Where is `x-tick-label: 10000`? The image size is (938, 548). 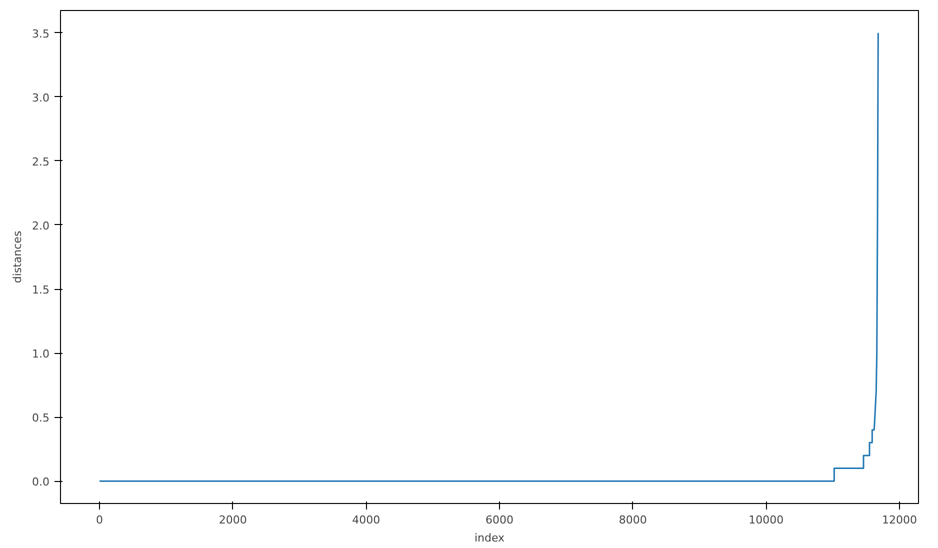
x-tick-label: 10000 is located at coordinates (766, 520).